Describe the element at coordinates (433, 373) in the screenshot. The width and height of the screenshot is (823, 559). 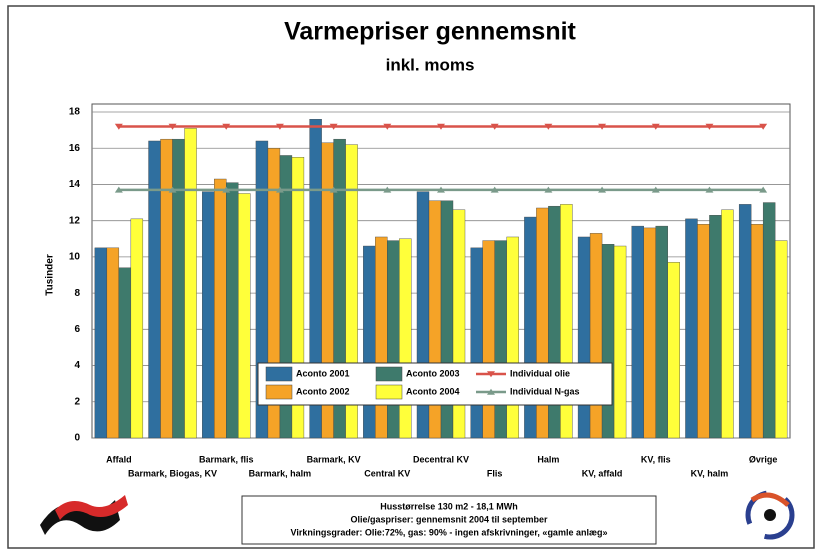
I see `legend-label: Aconto 2003` at that location.